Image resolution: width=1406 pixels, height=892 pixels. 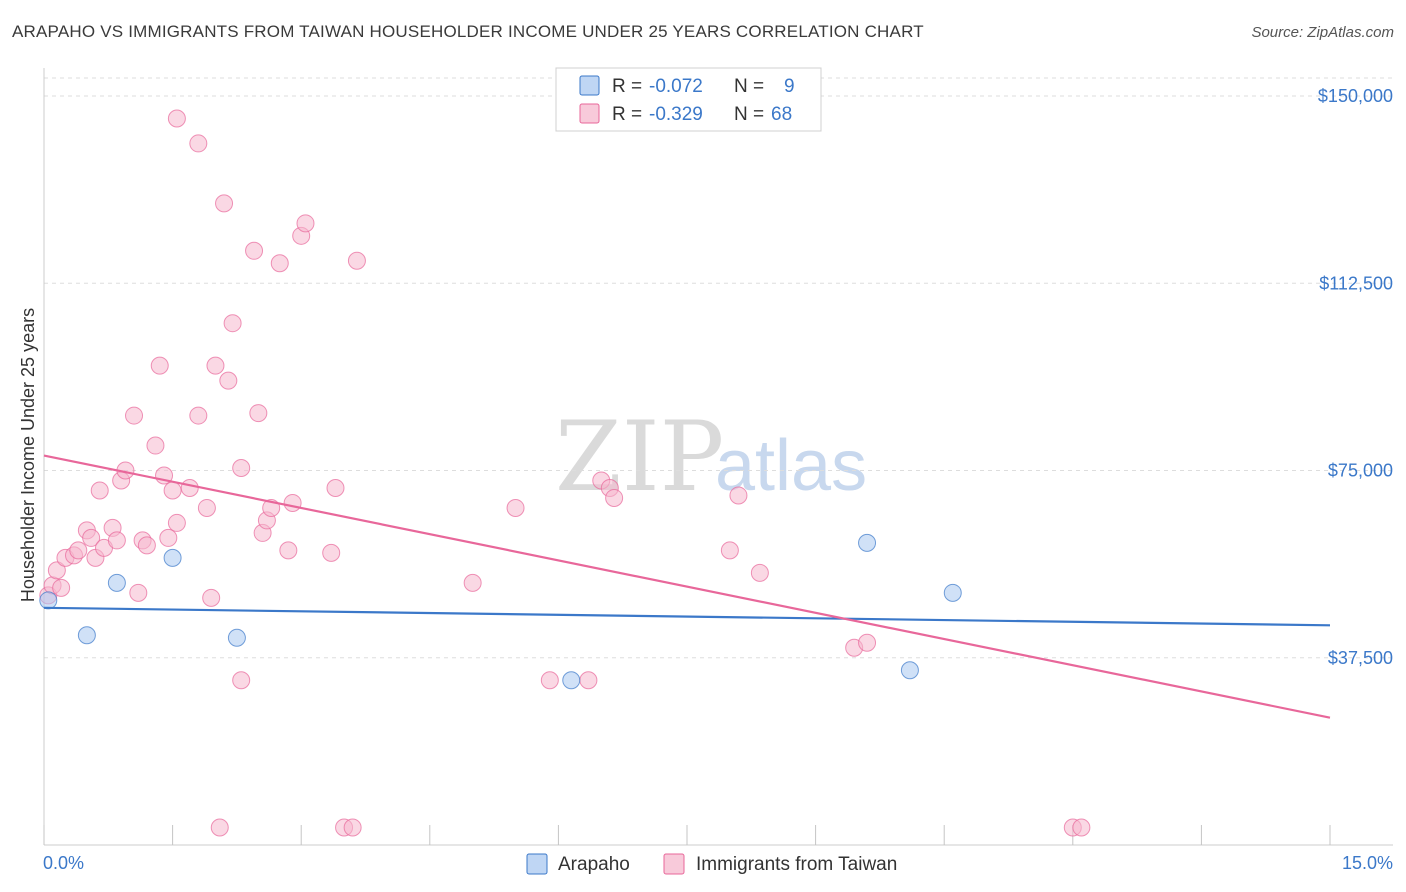 What do you see at coordinates (1355, 96) in the screenshot?
I see `y-tick-label: $150,000` at bounding box center [1355, 96].